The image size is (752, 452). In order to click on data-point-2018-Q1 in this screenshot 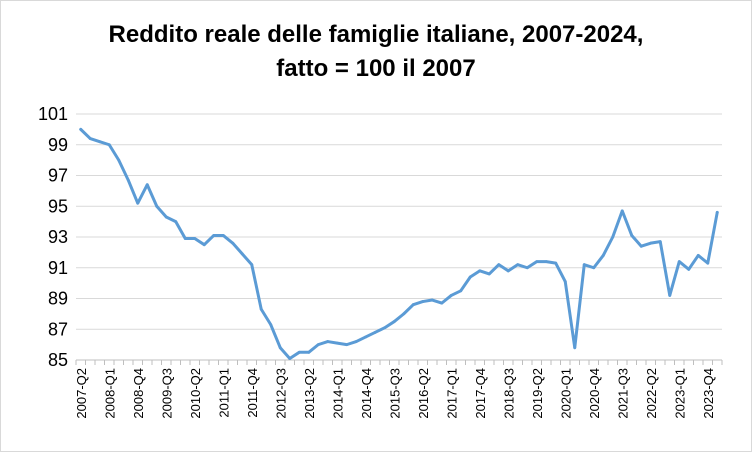, I will do `click(489, 274)`.